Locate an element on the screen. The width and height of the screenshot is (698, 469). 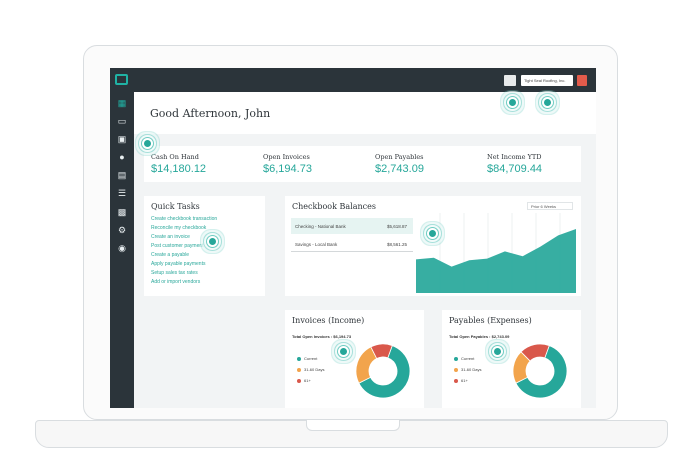
card-icon: ▣ is located at coordinates (122, 139).